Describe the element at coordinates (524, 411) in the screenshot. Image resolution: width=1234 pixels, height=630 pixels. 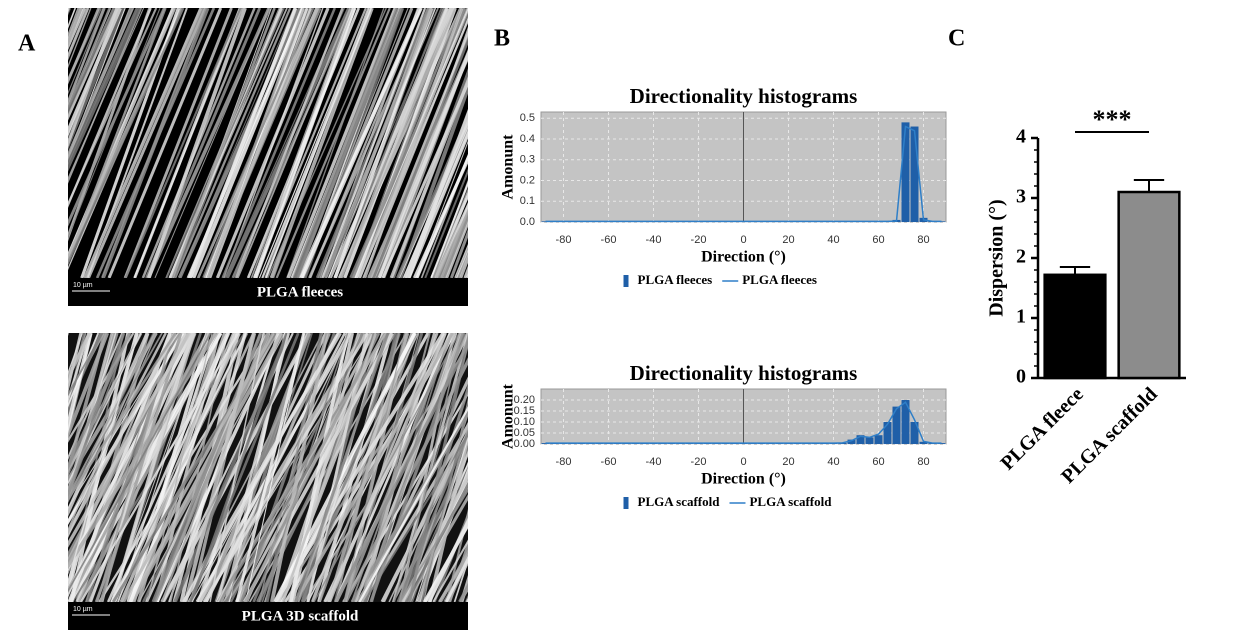
I see `y-tick-label: 0.15` at that location.